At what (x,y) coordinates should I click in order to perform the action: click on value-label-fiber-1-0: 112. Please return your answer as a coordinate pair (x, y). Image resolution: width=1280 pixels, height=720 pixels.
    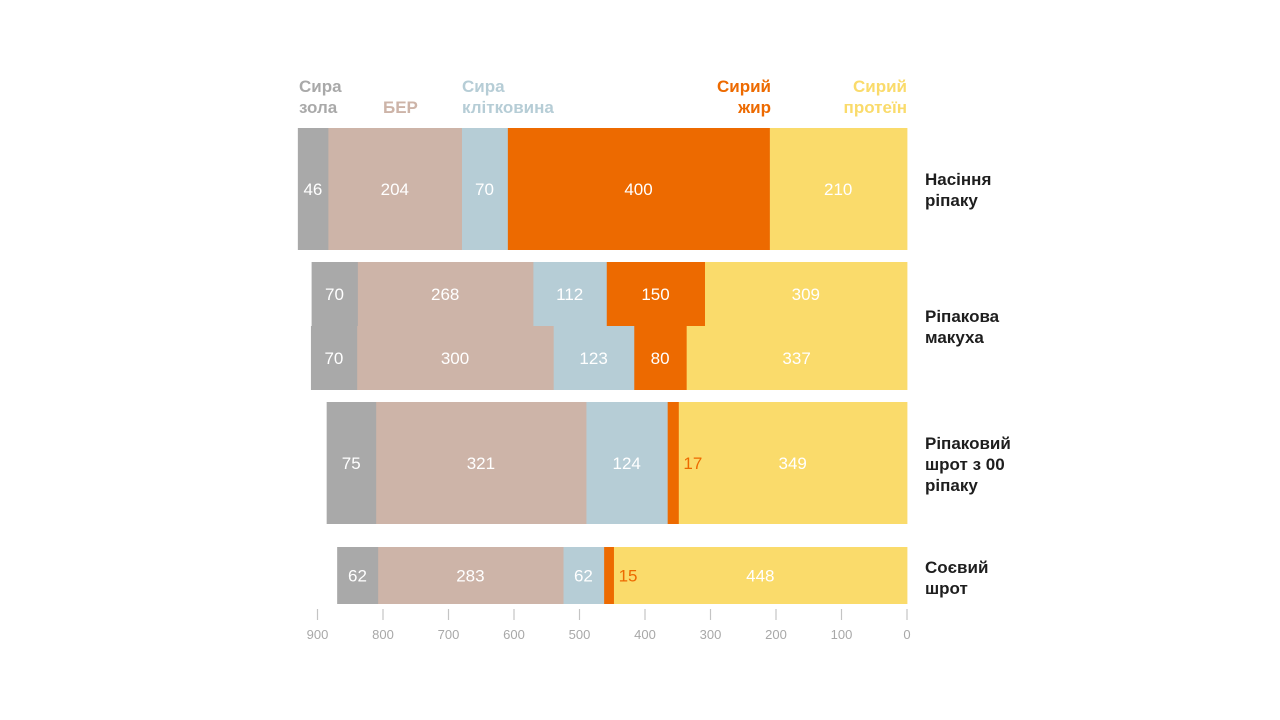
    Looking at the image, I should click on (569, 294).